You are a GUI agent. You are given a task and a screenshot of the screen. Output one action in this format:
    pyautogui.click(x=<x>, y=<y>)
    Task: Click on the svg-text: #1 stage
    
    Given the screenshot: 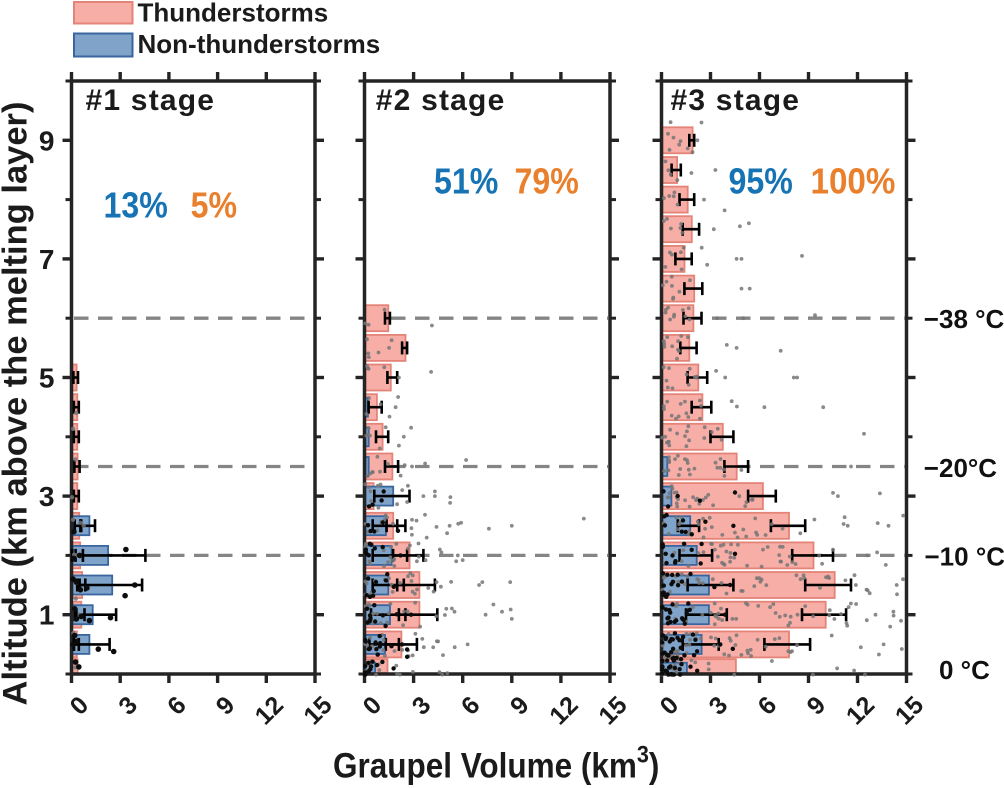 What is the action you would take?
    pyautogui.click(x=151, y=100)
    